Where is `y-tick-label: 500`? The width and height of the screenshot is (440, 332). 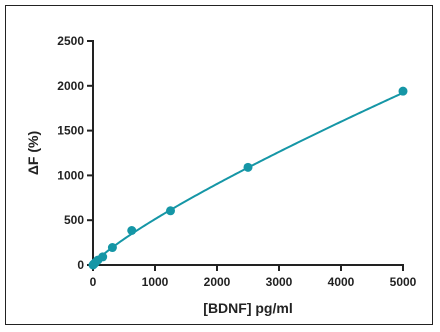 y-tick-label: 500 is located at coordinates (74, 220).